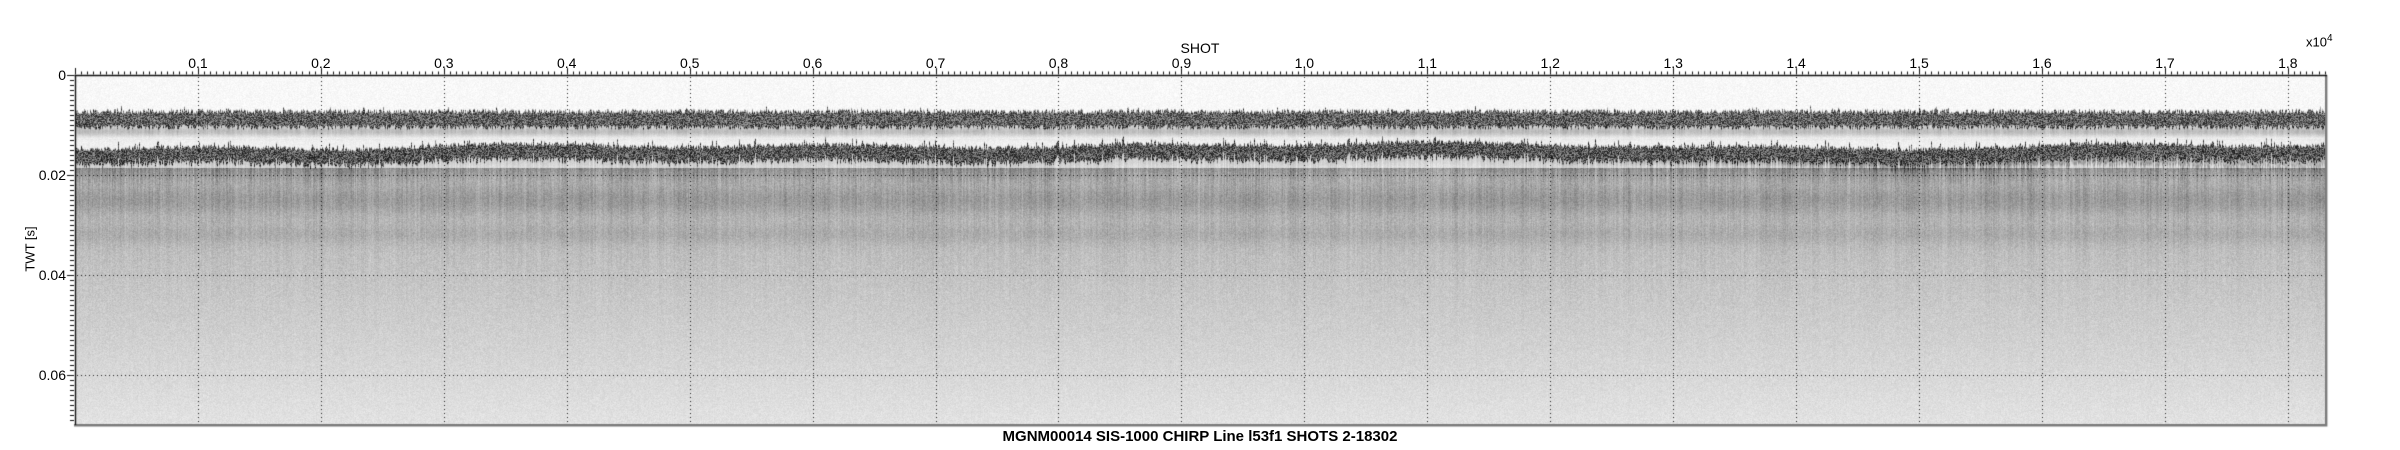 The height and width of the screenshot is (450, 2400). What do you see at coordinates (1673, 63) in the screenshot?
I see `x-tick-label: 1.3` at bounding box center [1673, 63].